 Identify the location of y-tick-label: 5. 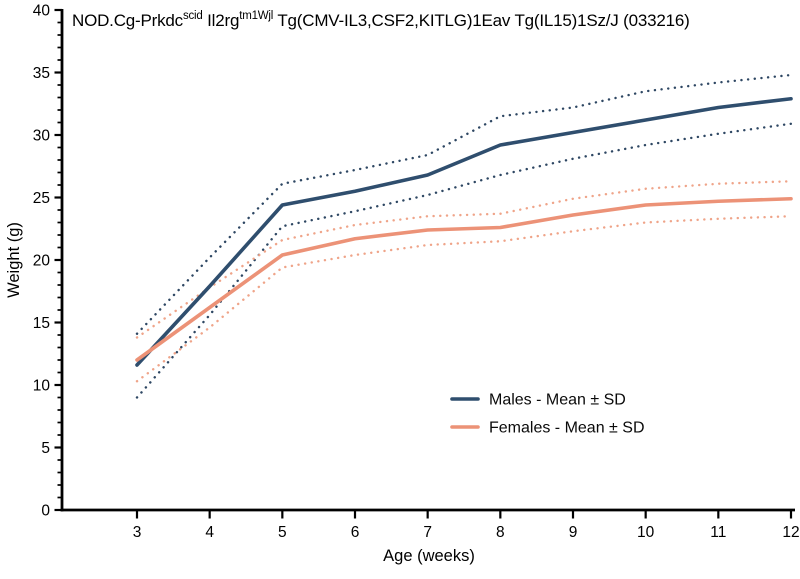
(45, 448).